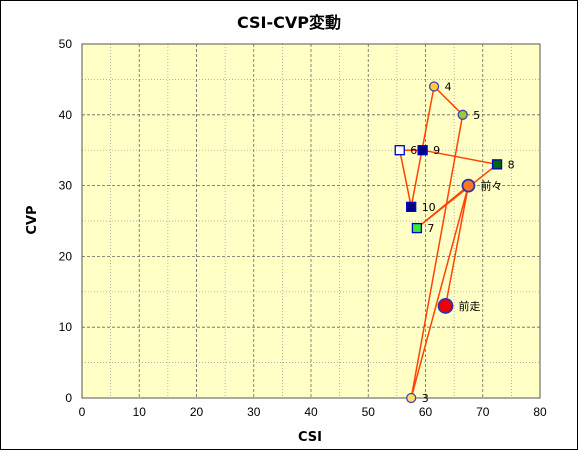 Image resolution: width=578 pixels, height=450 pixels. I want to click on y-tick-label: 20, so click(66, 256).